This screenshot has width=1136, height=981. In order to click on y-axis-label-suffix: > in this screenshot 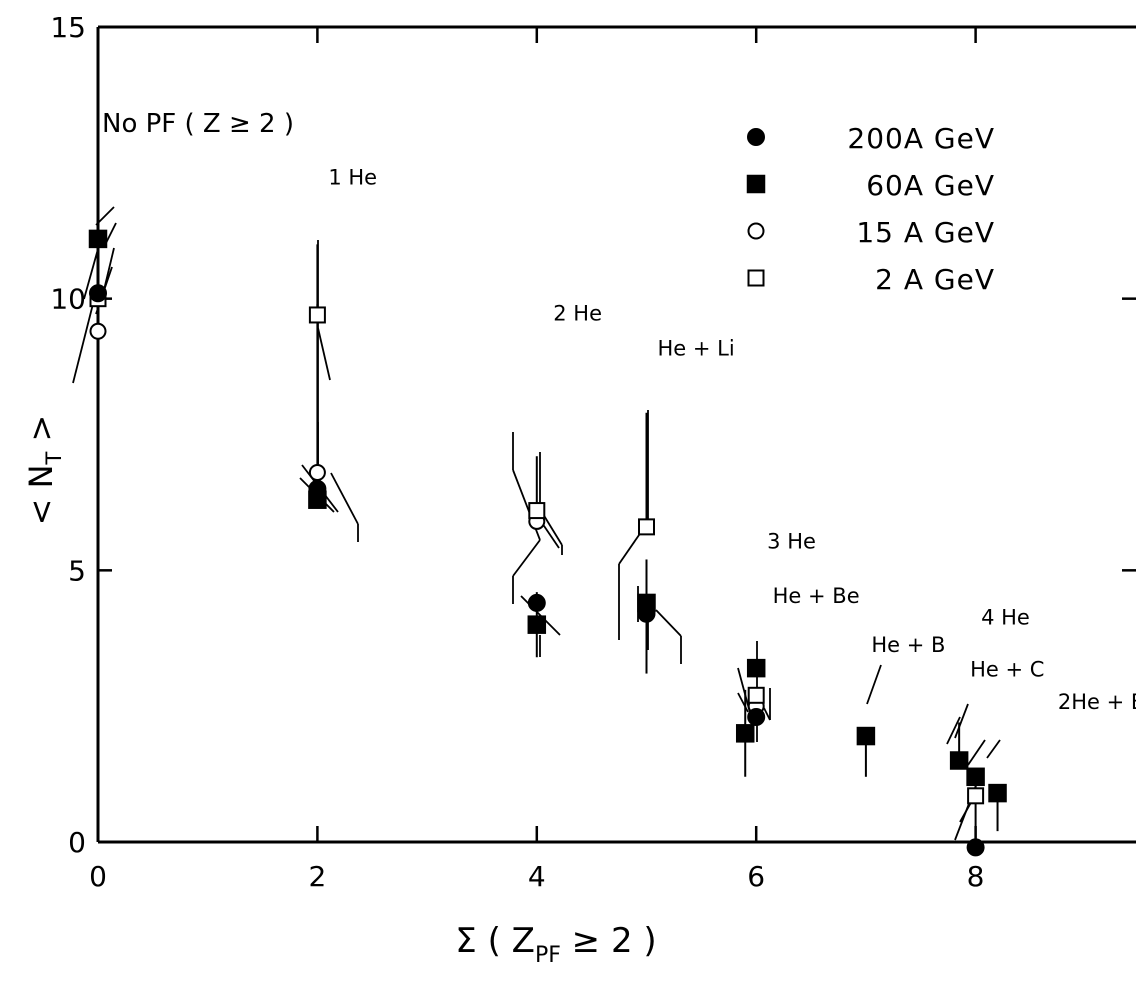, I will do `click(41, 433)`.